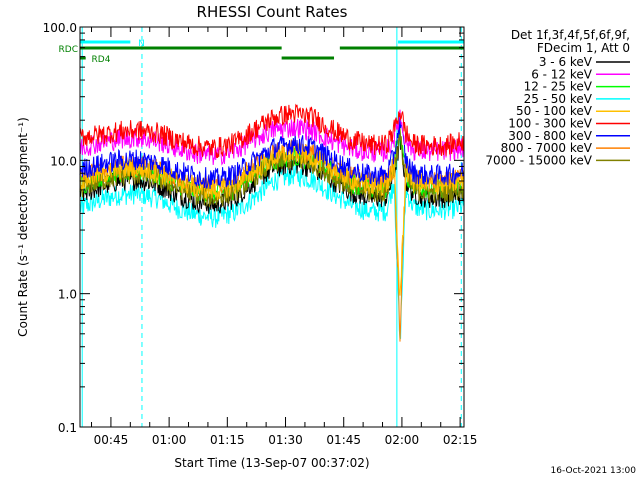 This screenshot has width=640, height=480. What do you see at coordinates (550, 136) in the screenshot?
I see `legend-label-6: 300 - 800 keV` at bounding box center [550, 136].